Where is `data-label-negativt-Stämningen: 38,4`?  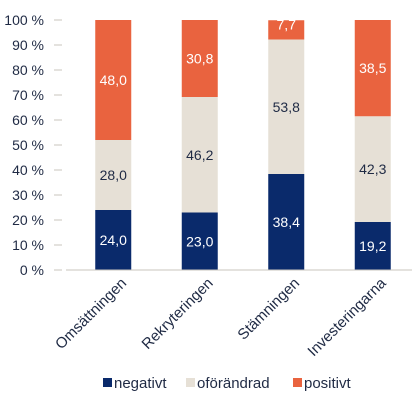
data-label-negativt-Stämningen: 38,4 is located at coordinates (286, 222).